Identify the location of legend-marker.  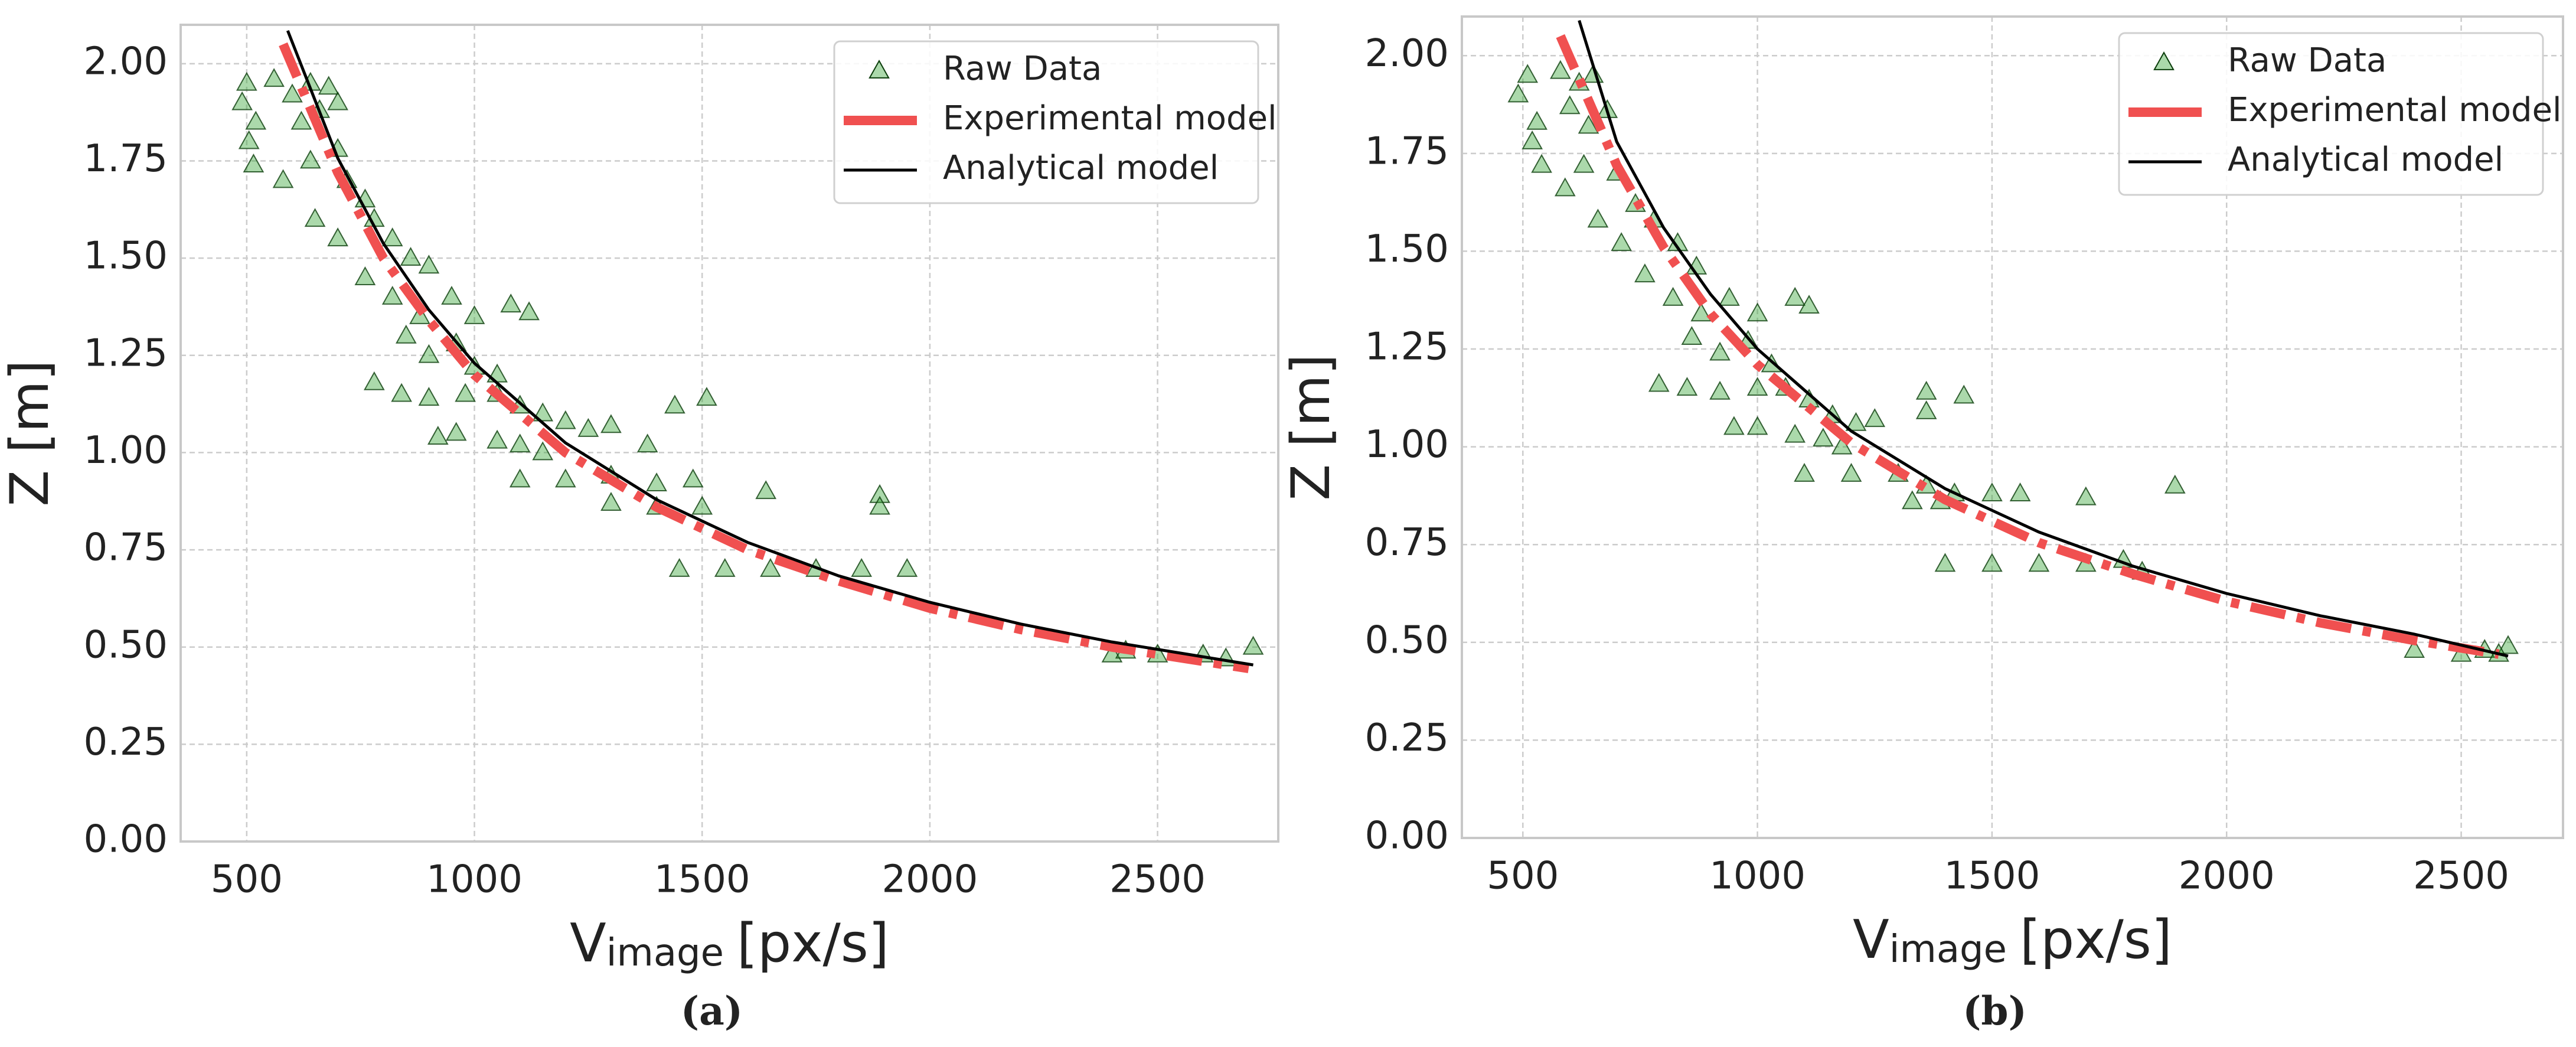
(2164, 60).